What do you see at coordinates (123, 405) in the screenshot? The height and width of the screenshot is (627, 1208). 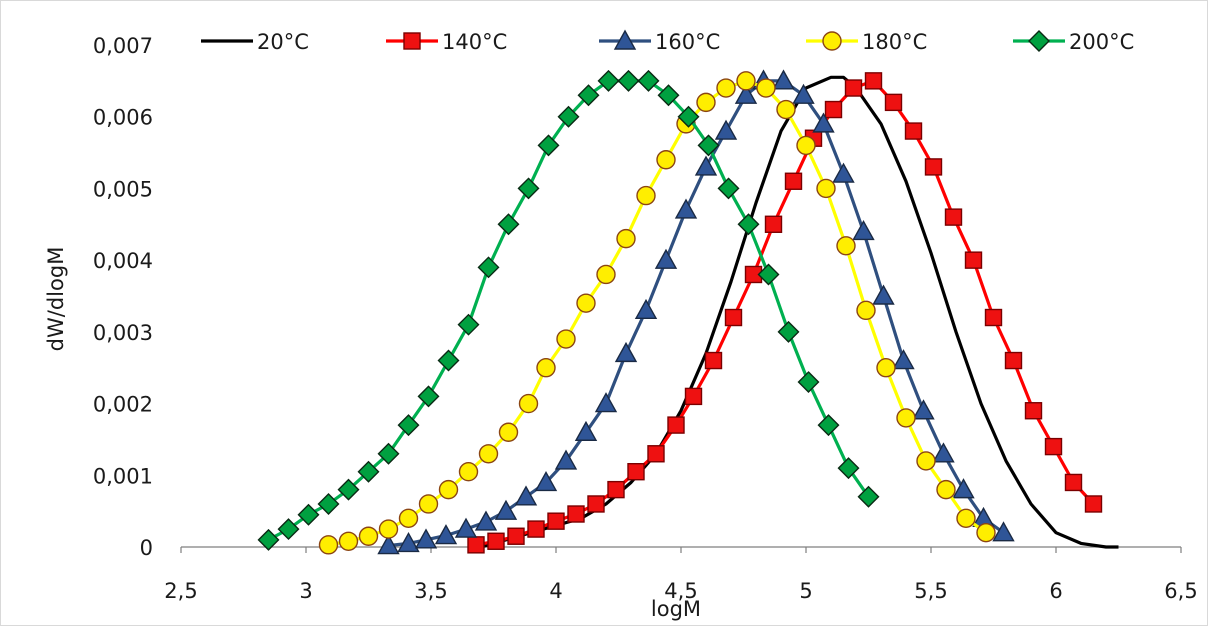 I see `y-tick-label: 0,002` at bounding box center [123, 405].